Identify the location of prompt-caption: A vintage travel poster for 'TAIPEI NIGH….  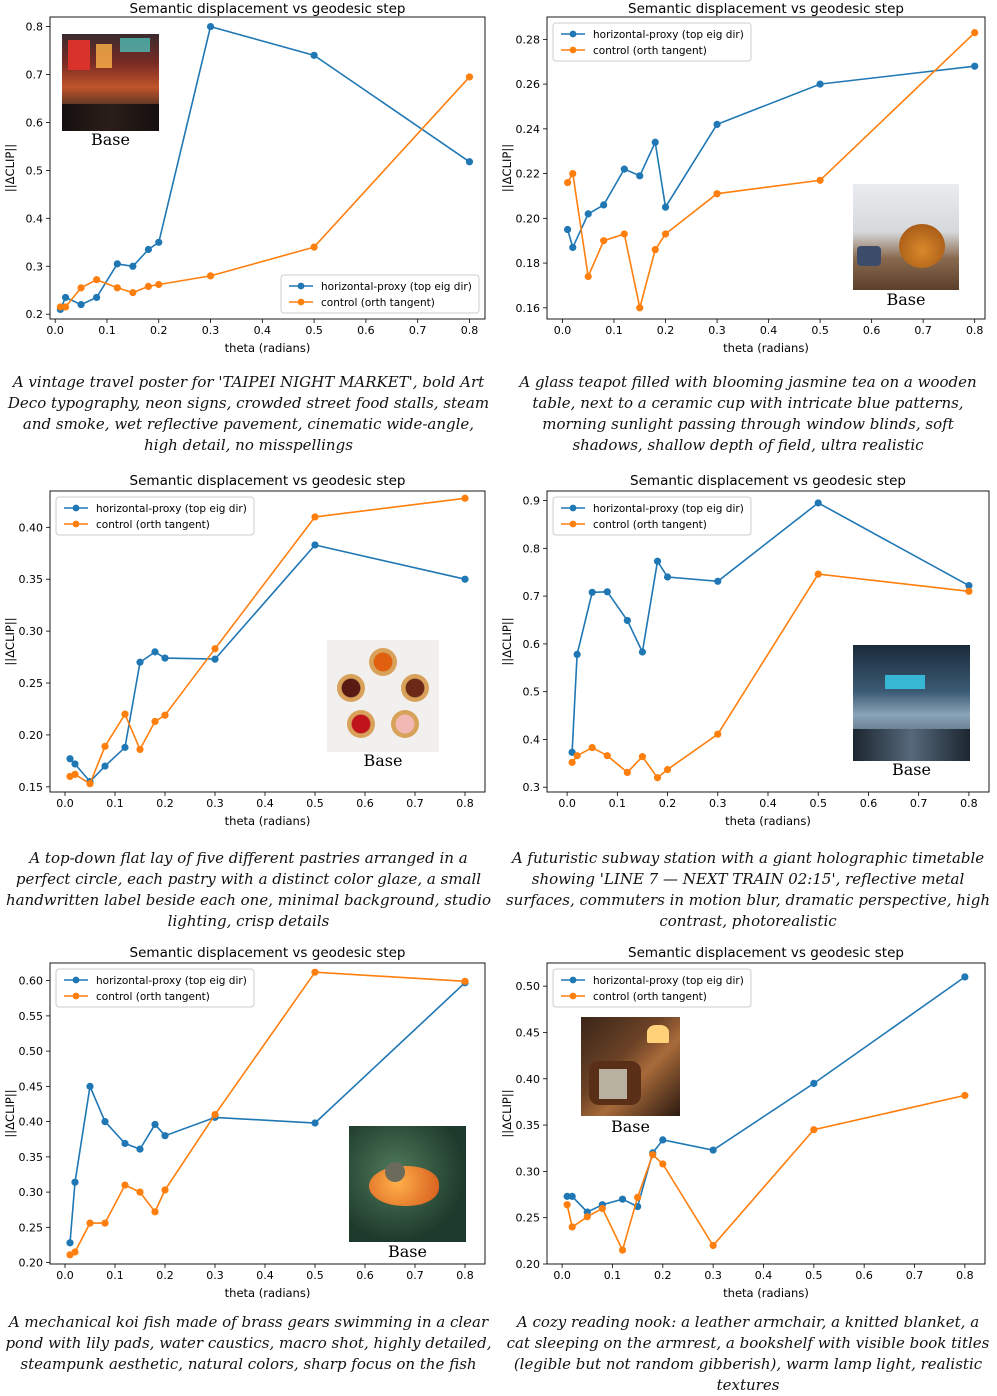
(248, 413).